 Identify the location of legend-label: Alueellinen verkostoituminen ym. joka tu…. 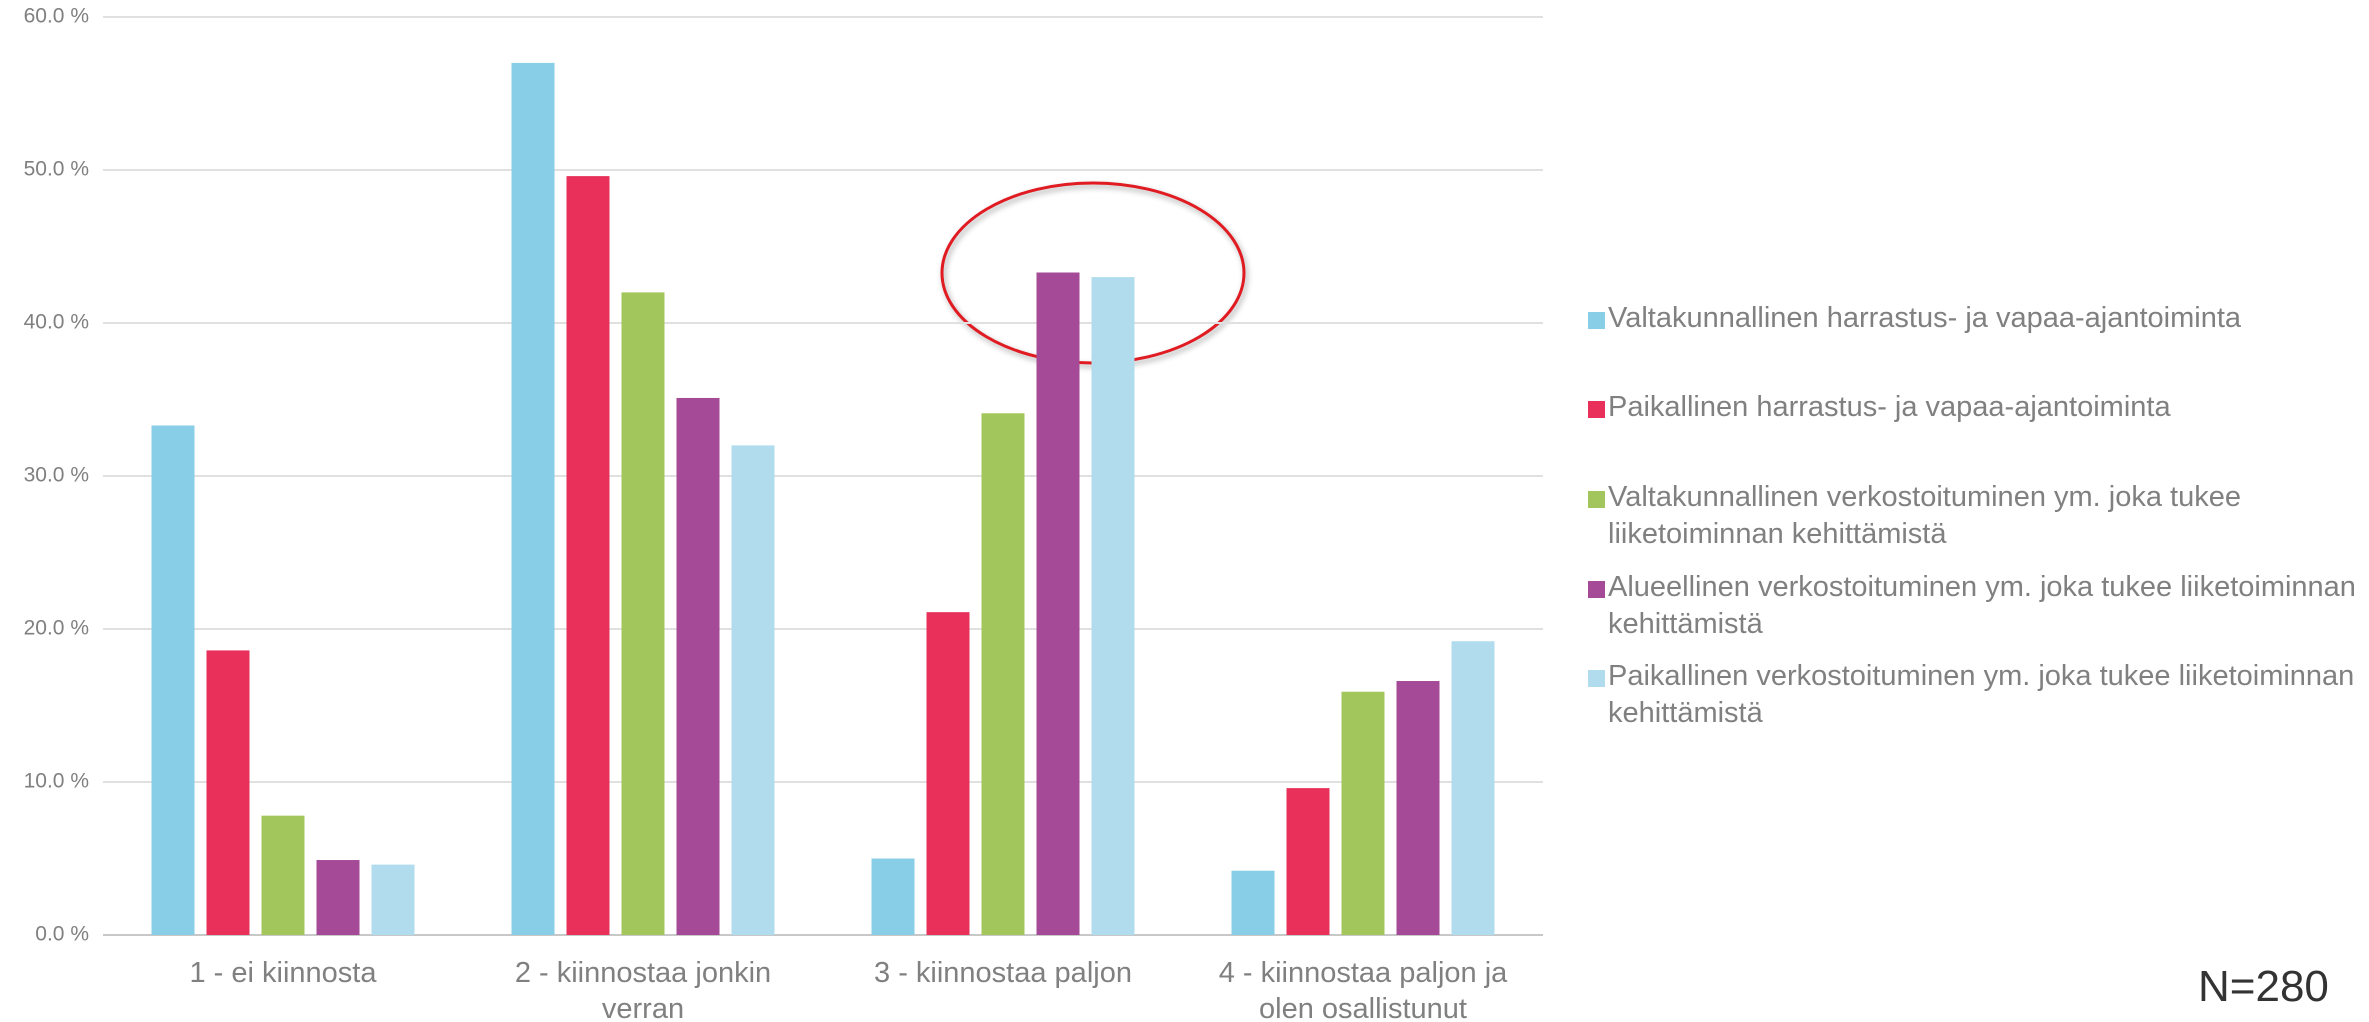
(1982, 605).